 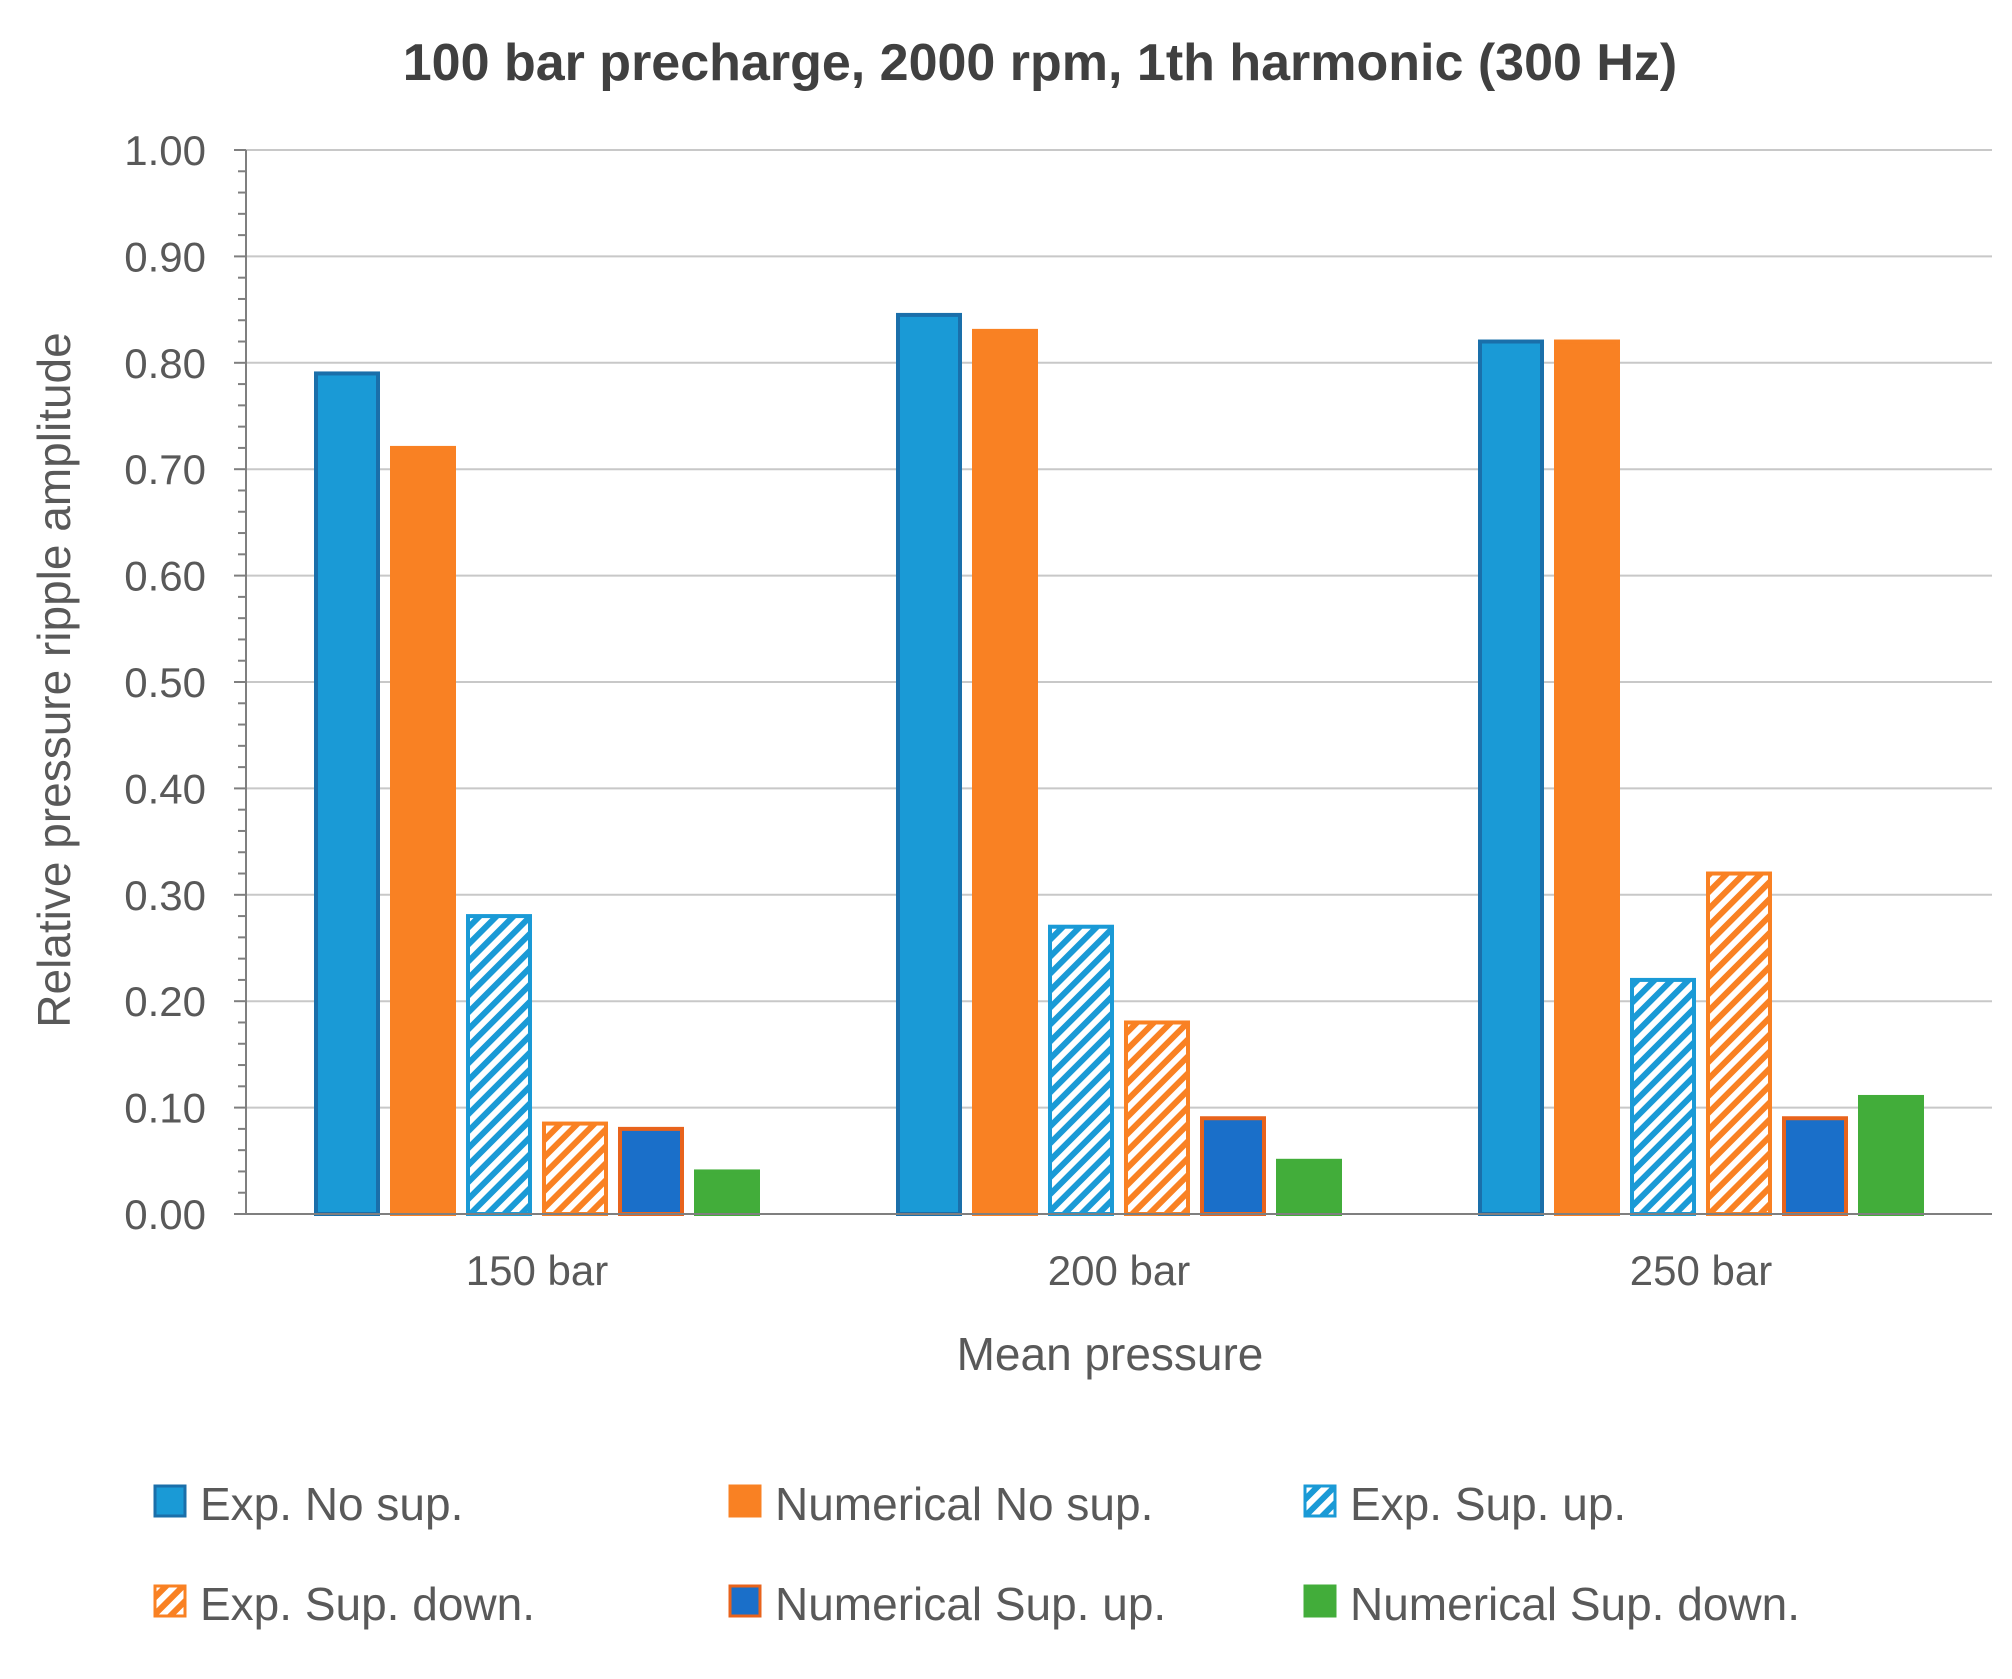 I want to click on y-tick-label: 0.80, so click(x=165, y=363).